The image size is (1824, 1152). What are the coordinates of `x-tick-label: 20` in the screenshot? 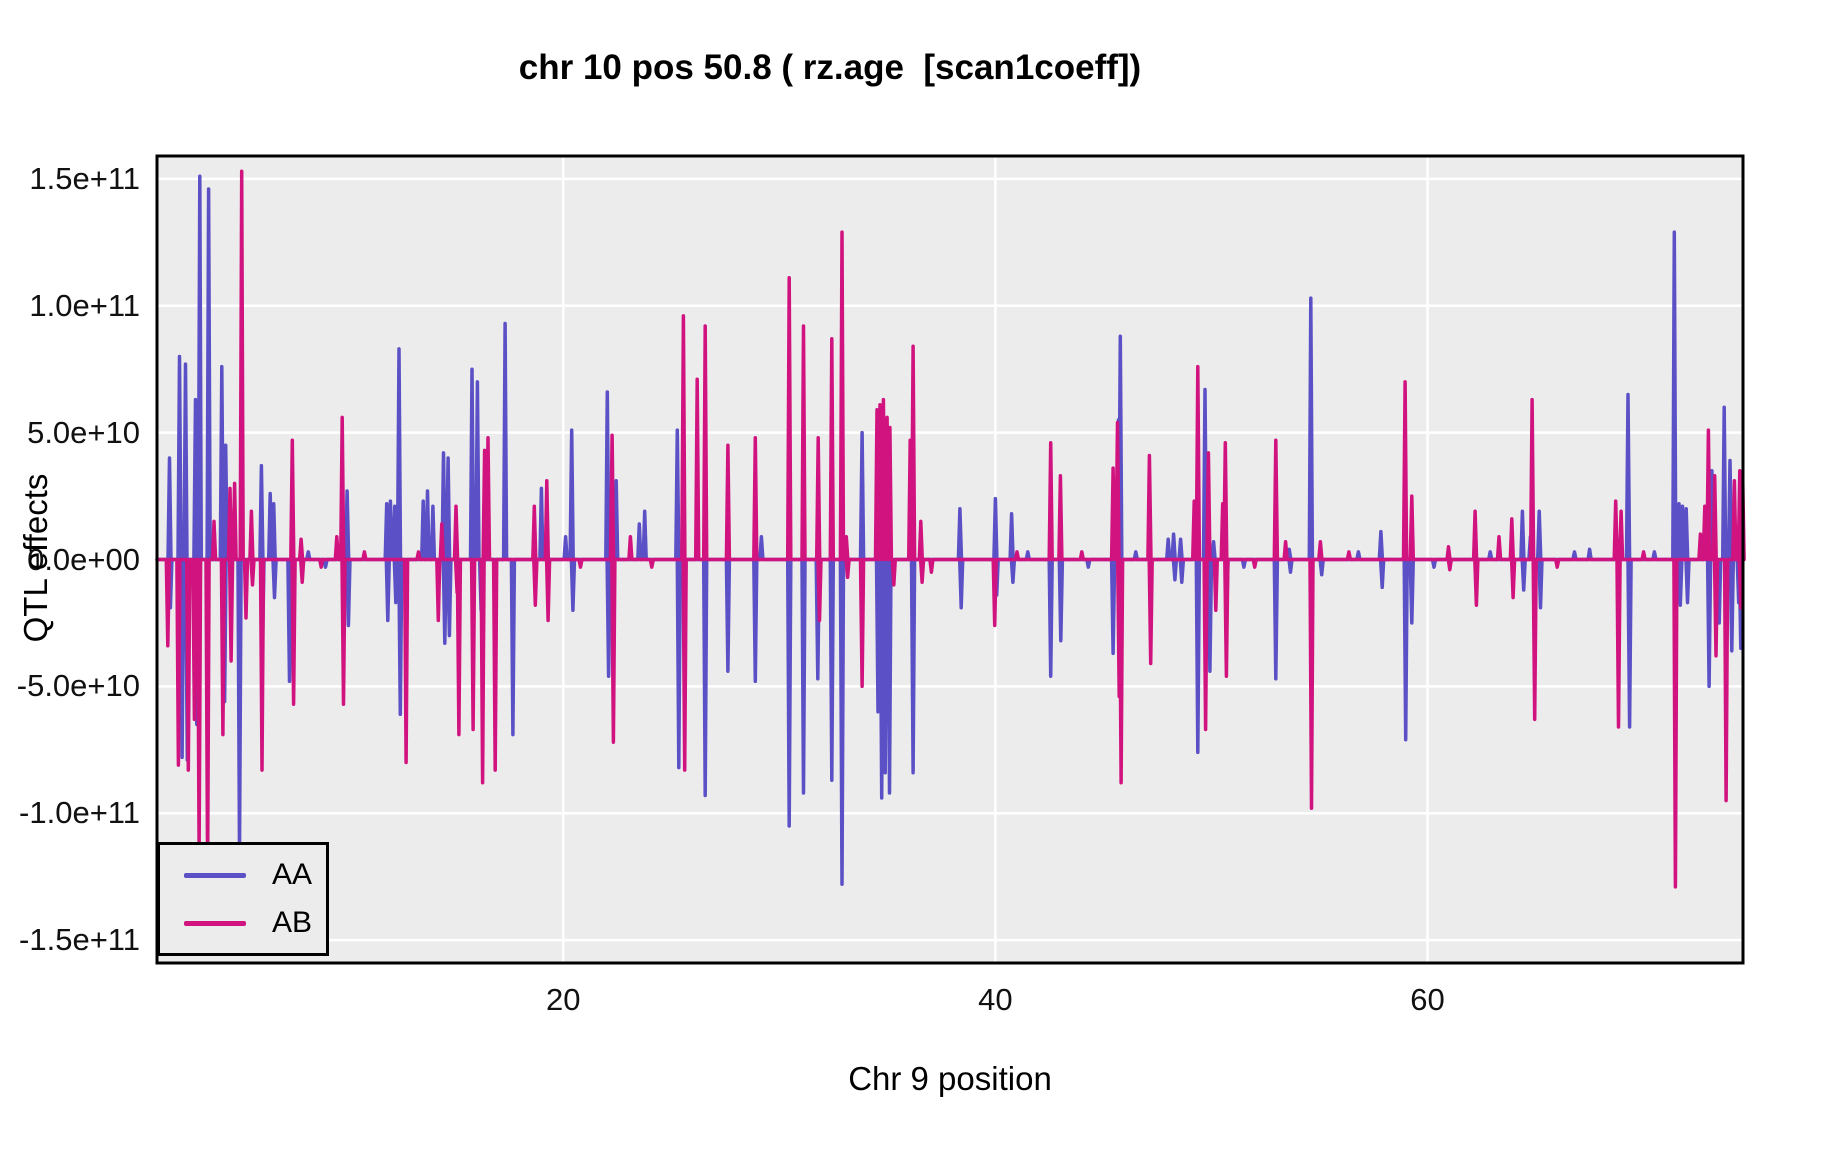 It's located at (563, 999).